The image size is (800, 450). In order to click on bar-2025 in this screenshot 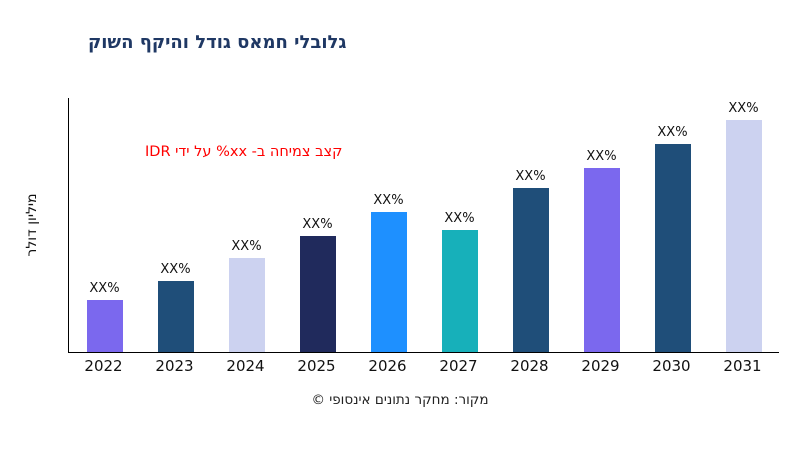, I will do `click(317, 294)`.